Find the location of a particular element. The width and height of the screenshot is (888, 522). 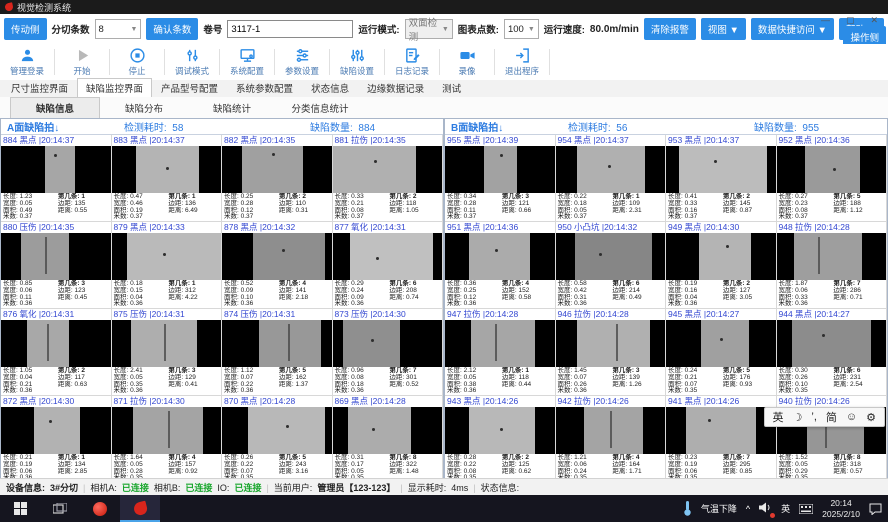

action-缺陷设置: 缺陷设置 is located at coordinates (357, 62).